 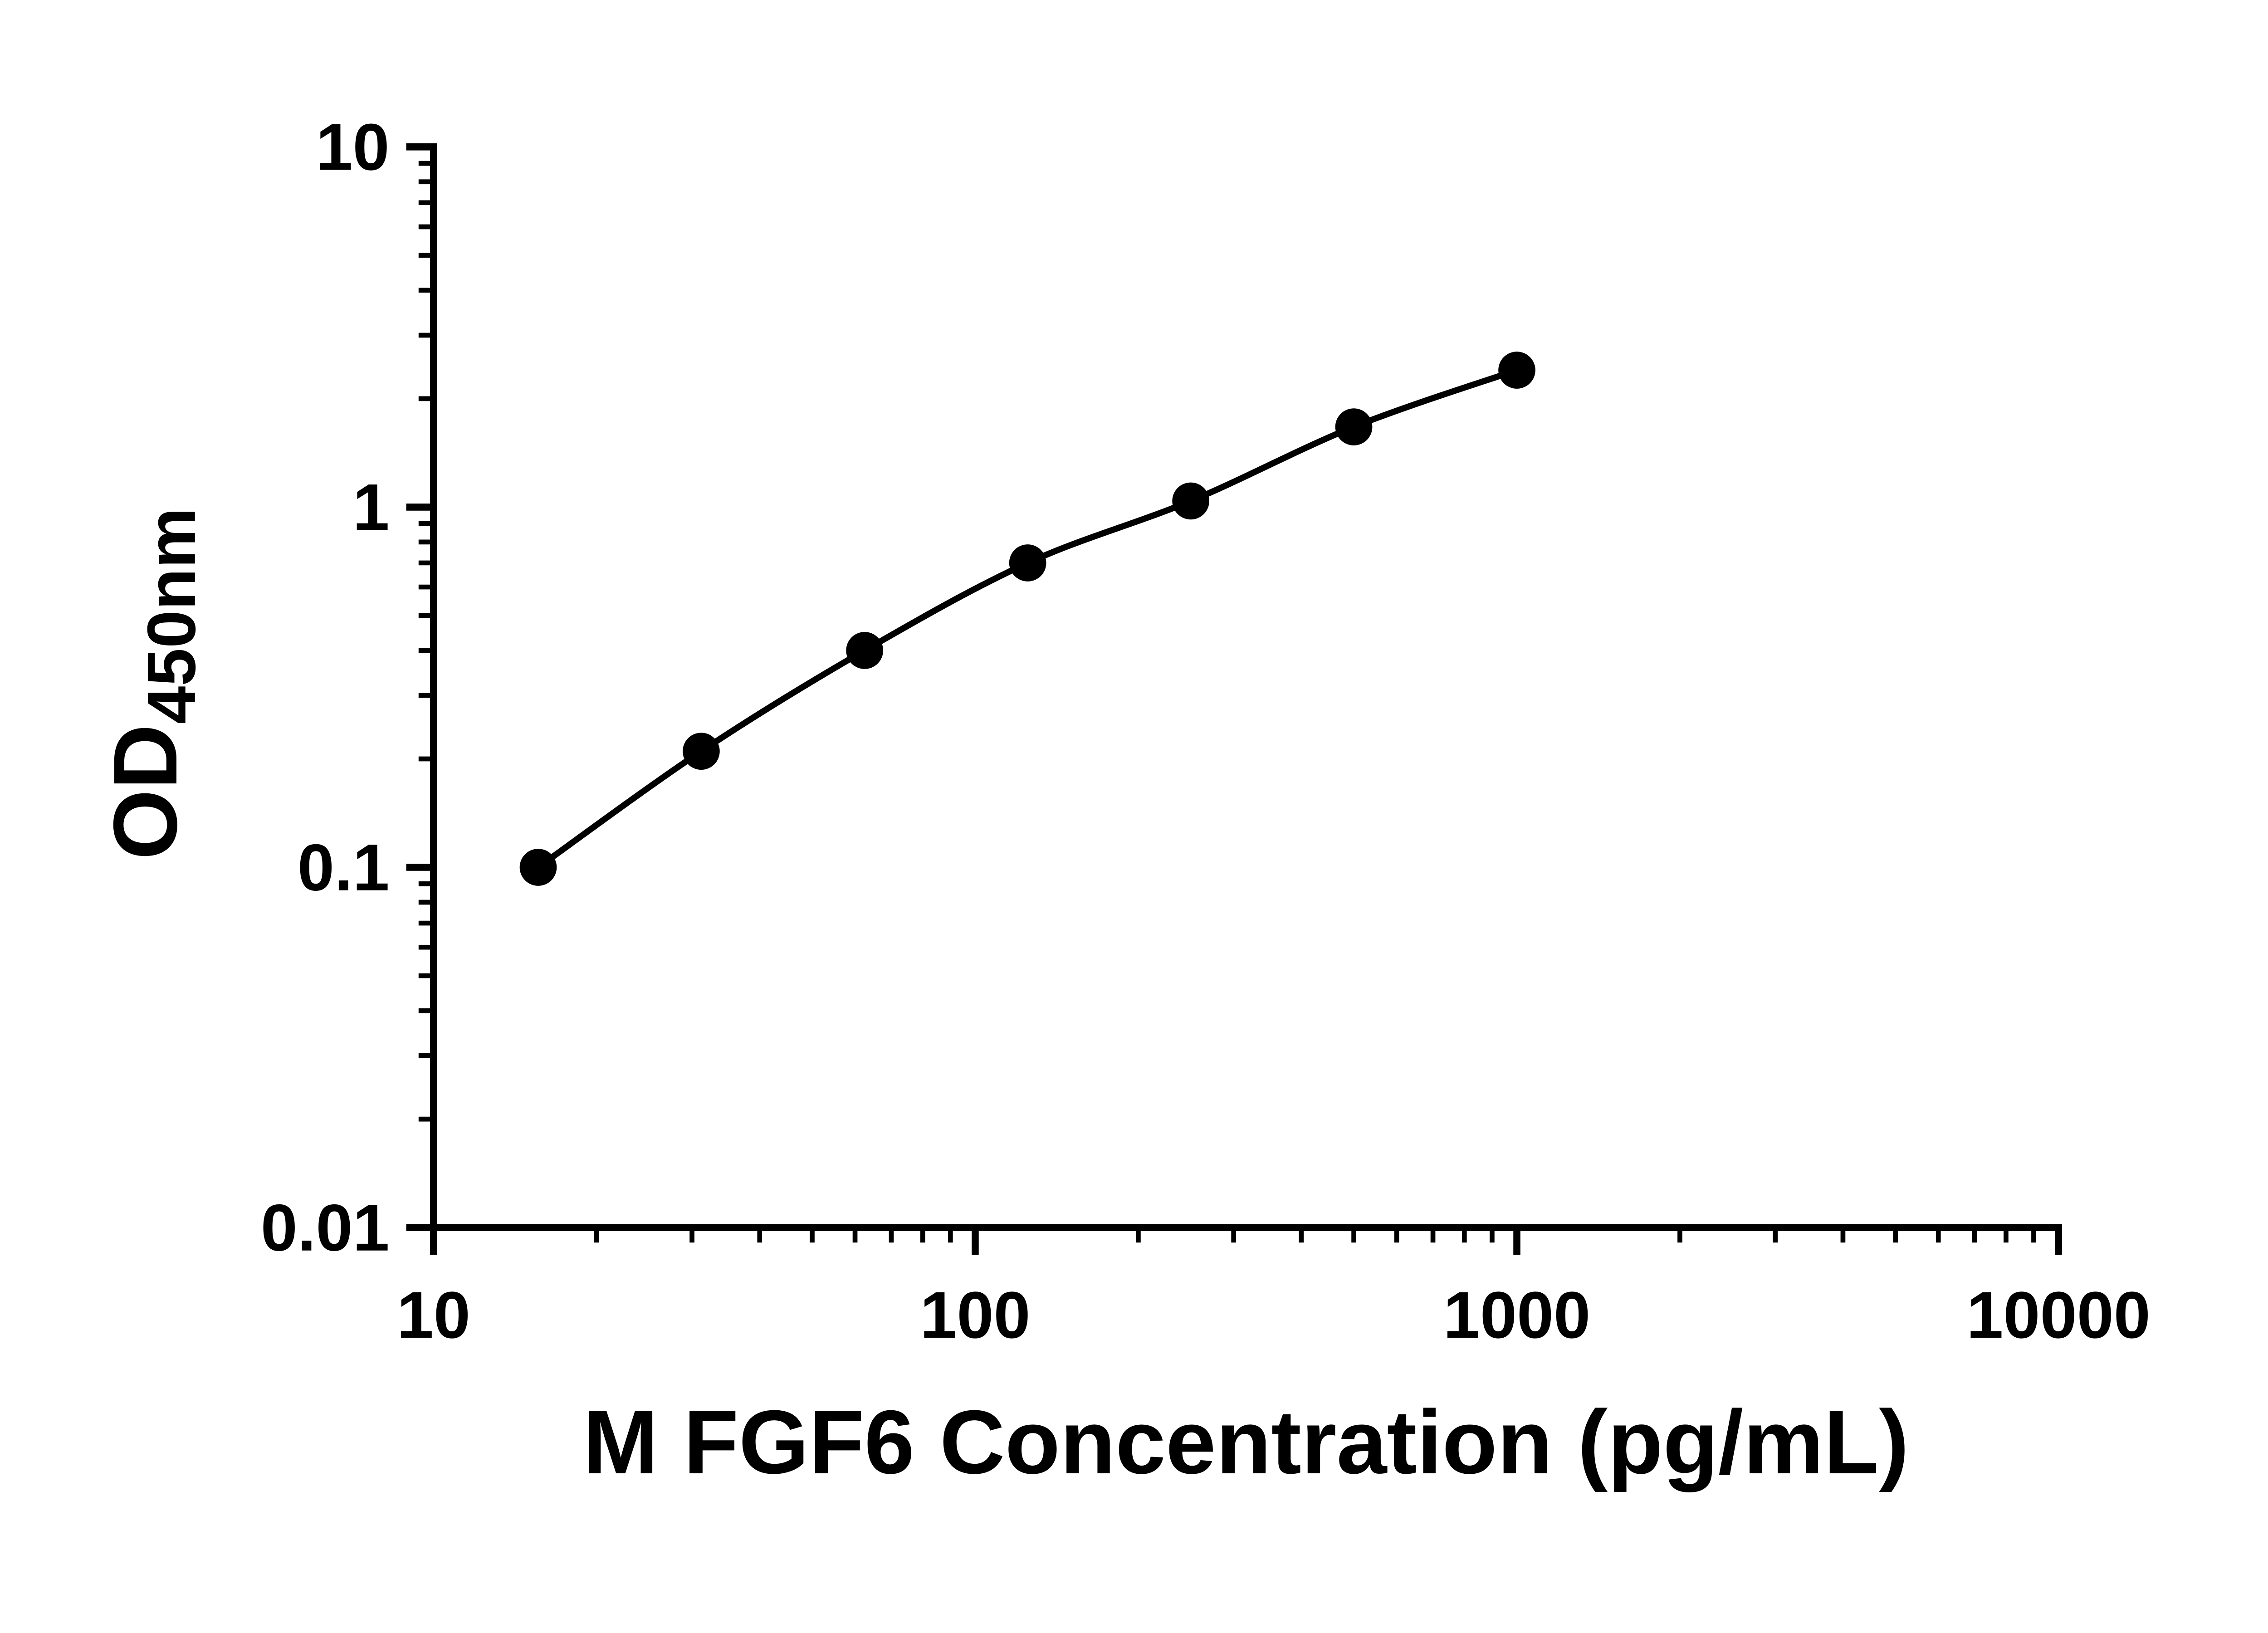 I want to click on y-axis-title-subscript: 450nm, so click(x=171, y=616).